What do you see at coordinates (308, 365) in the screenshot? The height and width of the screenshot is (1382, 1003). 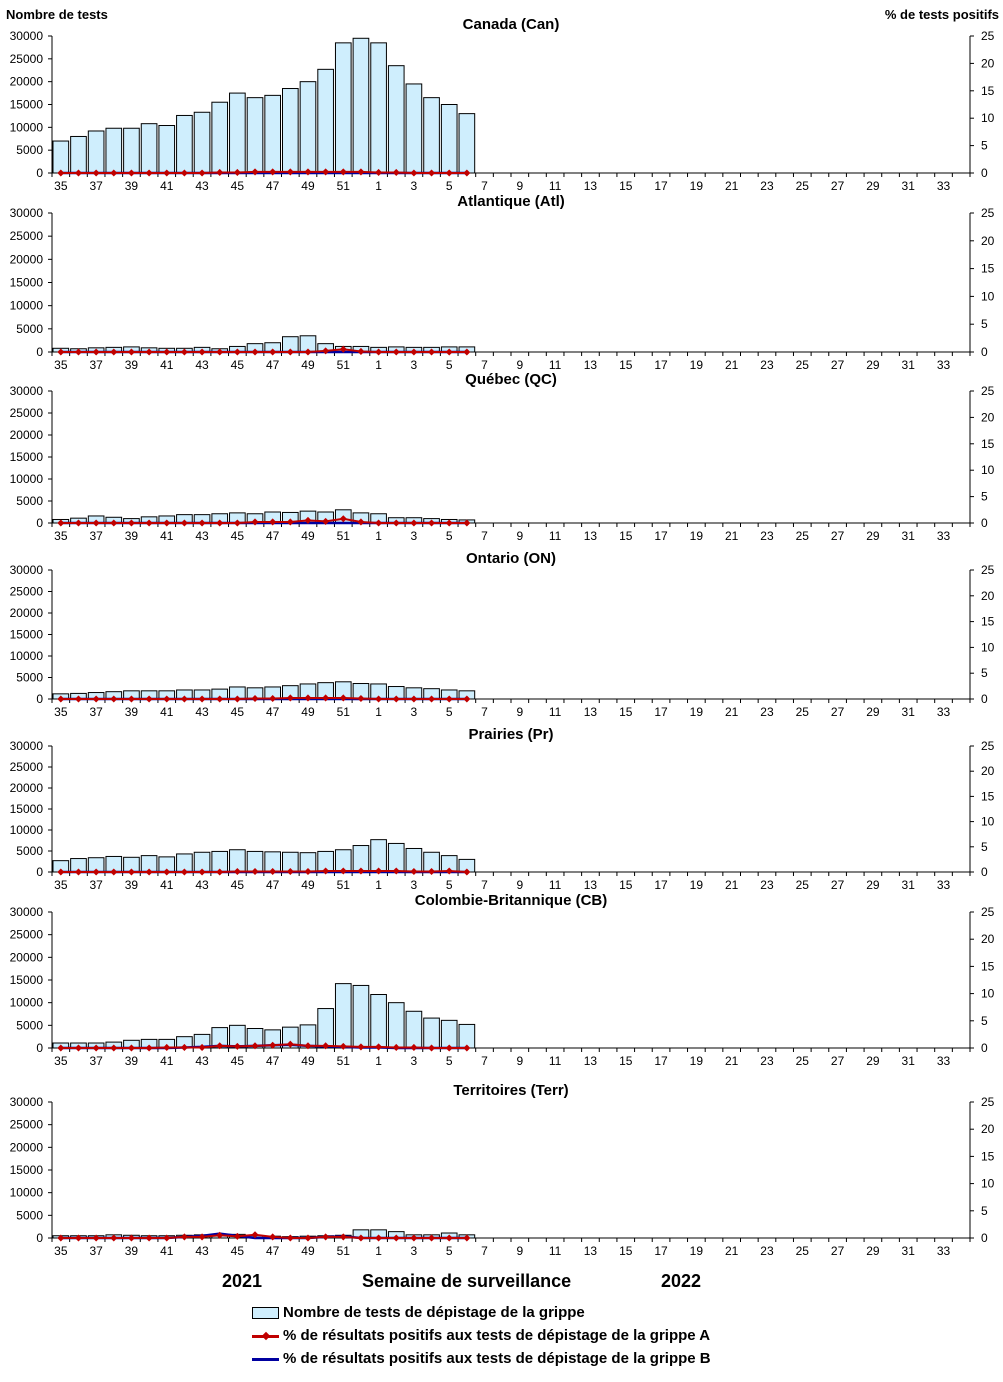 I see `x-tick-label: 49` at bounding box center [308, 365].